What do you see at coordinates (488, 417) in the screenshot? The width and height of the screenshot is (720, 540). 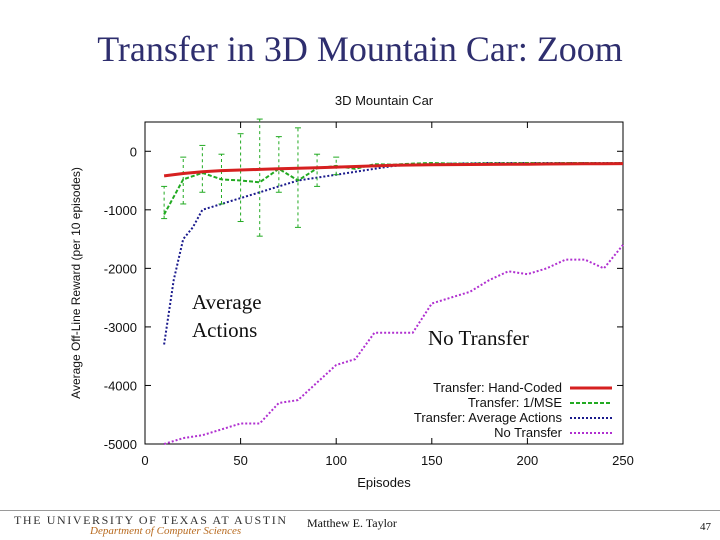 I see `legend-label-2: Transfer: Average Actions` at bounding box center [488, 417].